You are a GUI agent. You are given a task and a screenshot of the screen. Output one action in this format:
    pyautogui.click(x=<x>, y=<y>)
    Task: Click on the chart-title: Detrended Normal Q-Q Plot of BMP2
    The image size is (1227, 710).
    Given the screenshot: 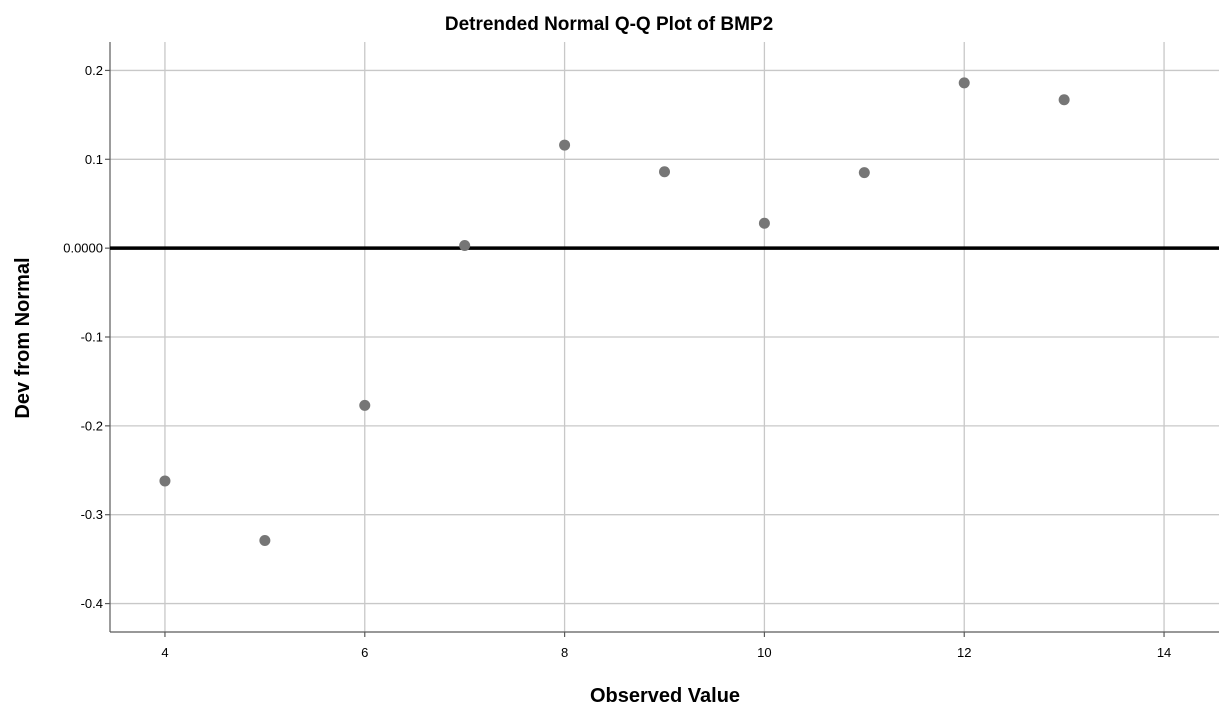 What is the action you would take?
    pyautogui.click(x=609, y=24)
    